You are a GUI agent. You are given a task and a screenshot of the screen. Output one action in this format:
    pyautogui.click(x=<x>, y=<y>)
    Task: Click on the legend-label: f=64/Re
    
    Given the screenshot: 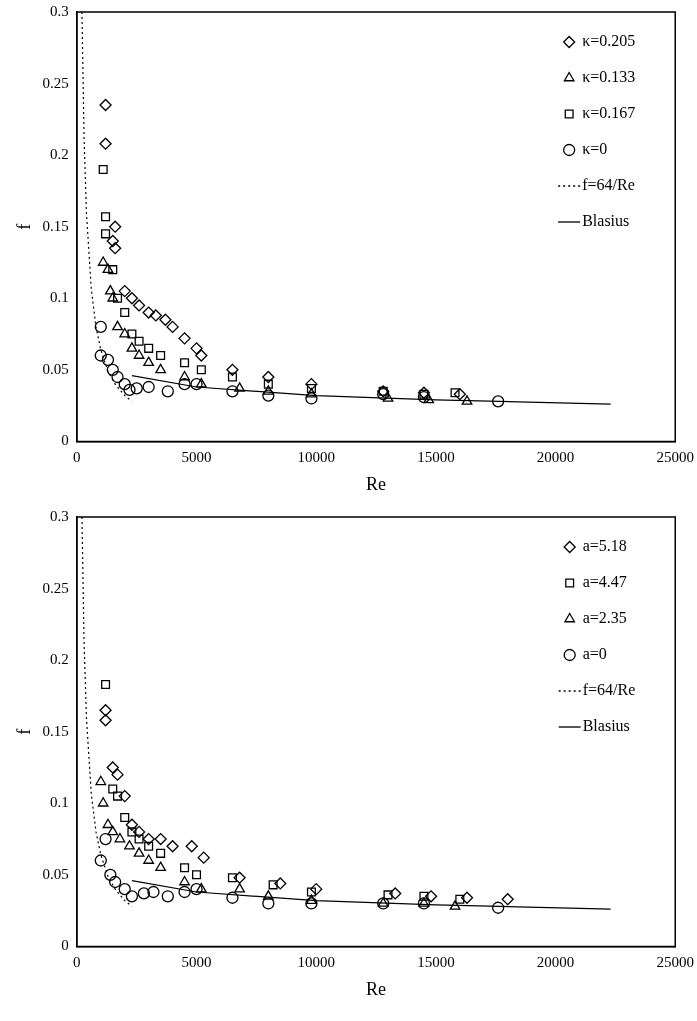 What is the action you would take?
    pyautogui.click(x=608, y=185)
    